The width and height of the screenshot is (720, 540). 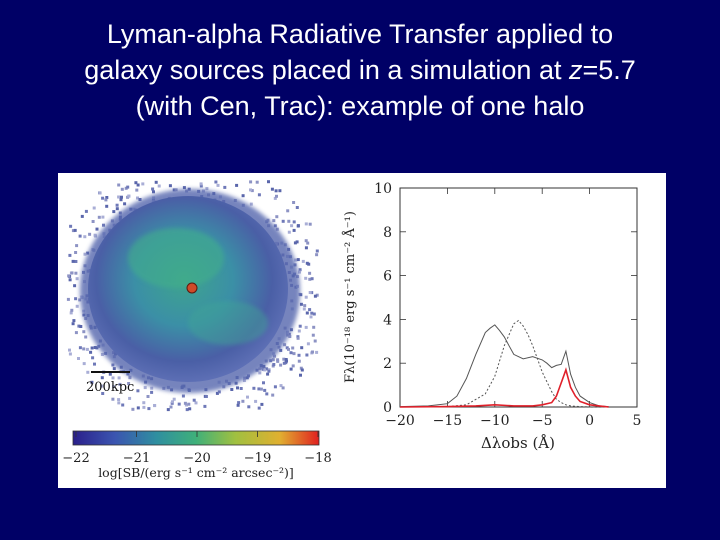 I want to click on y-tick-label: 10, so click(x=383, y=189).